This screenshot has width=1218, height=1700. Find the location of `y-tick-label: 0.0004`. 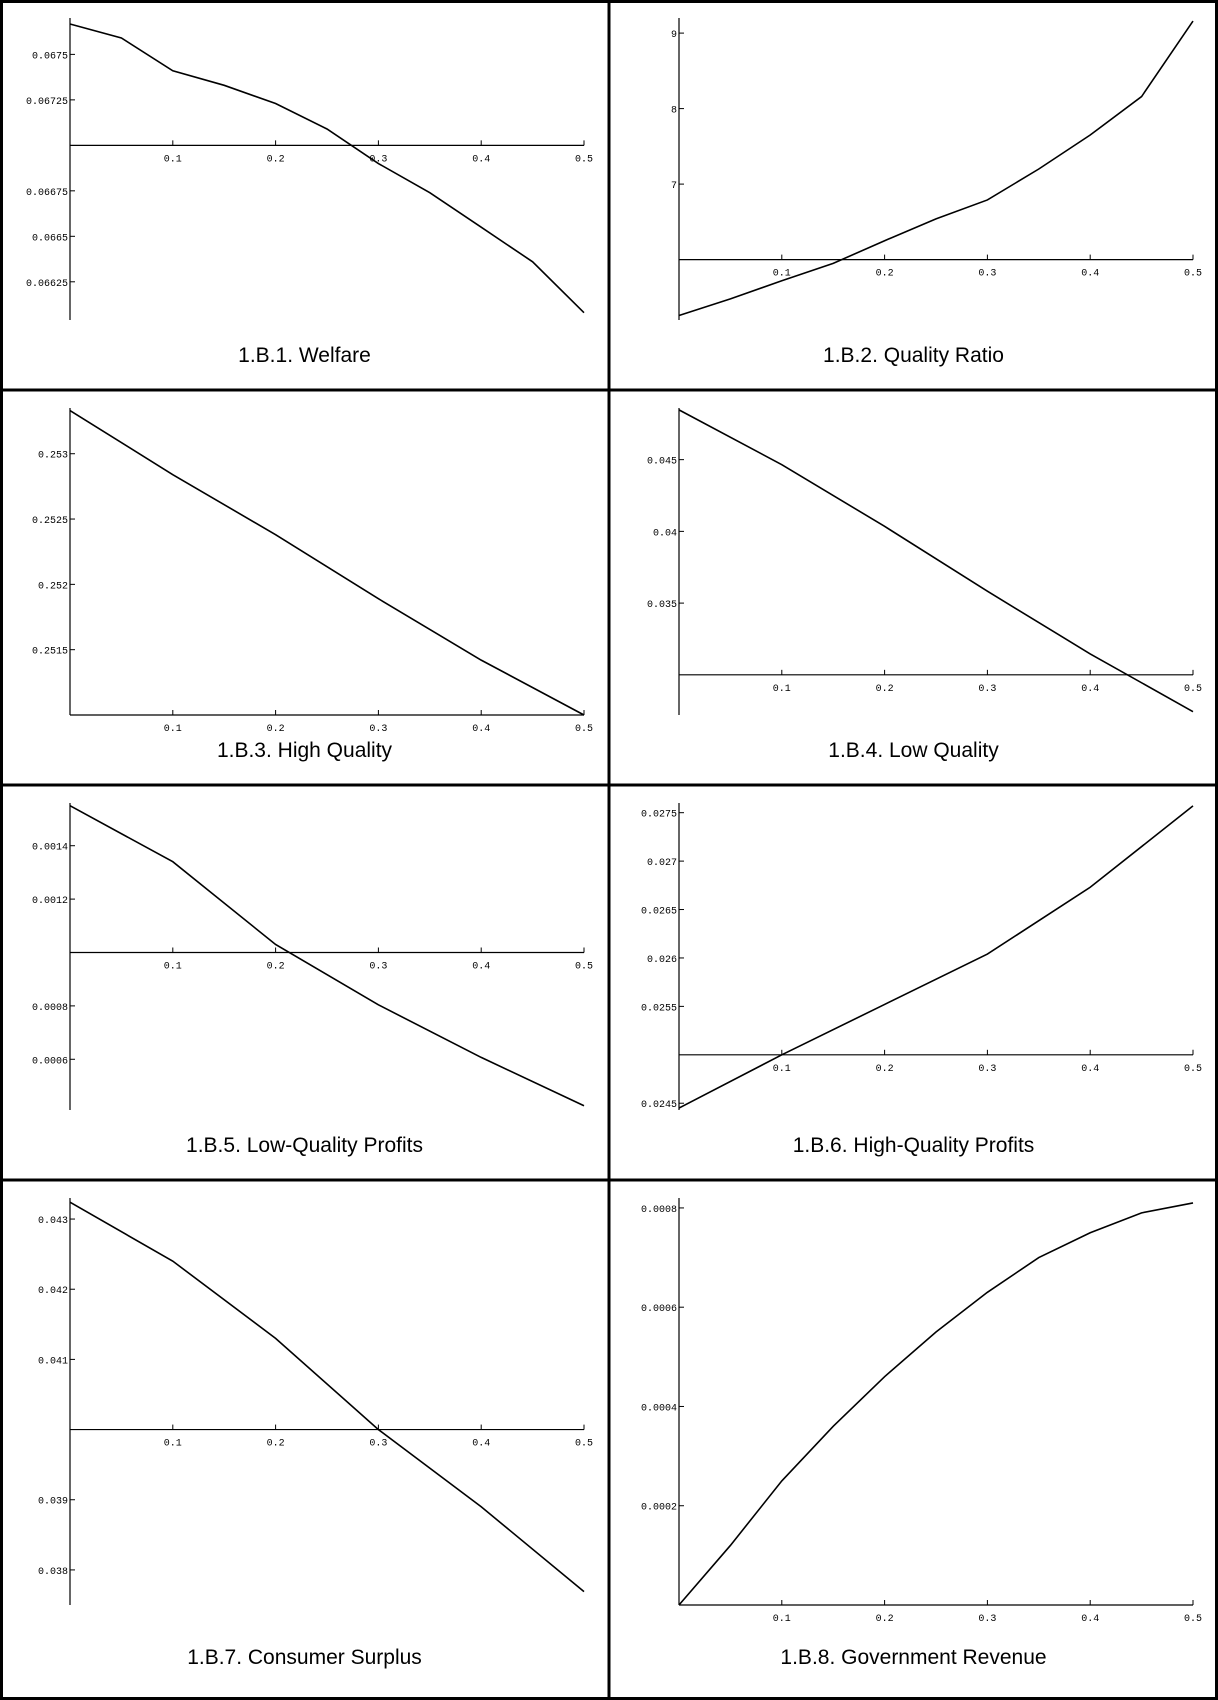

y-tick-label: 0.0004 is located at coordinates (659, 1408).